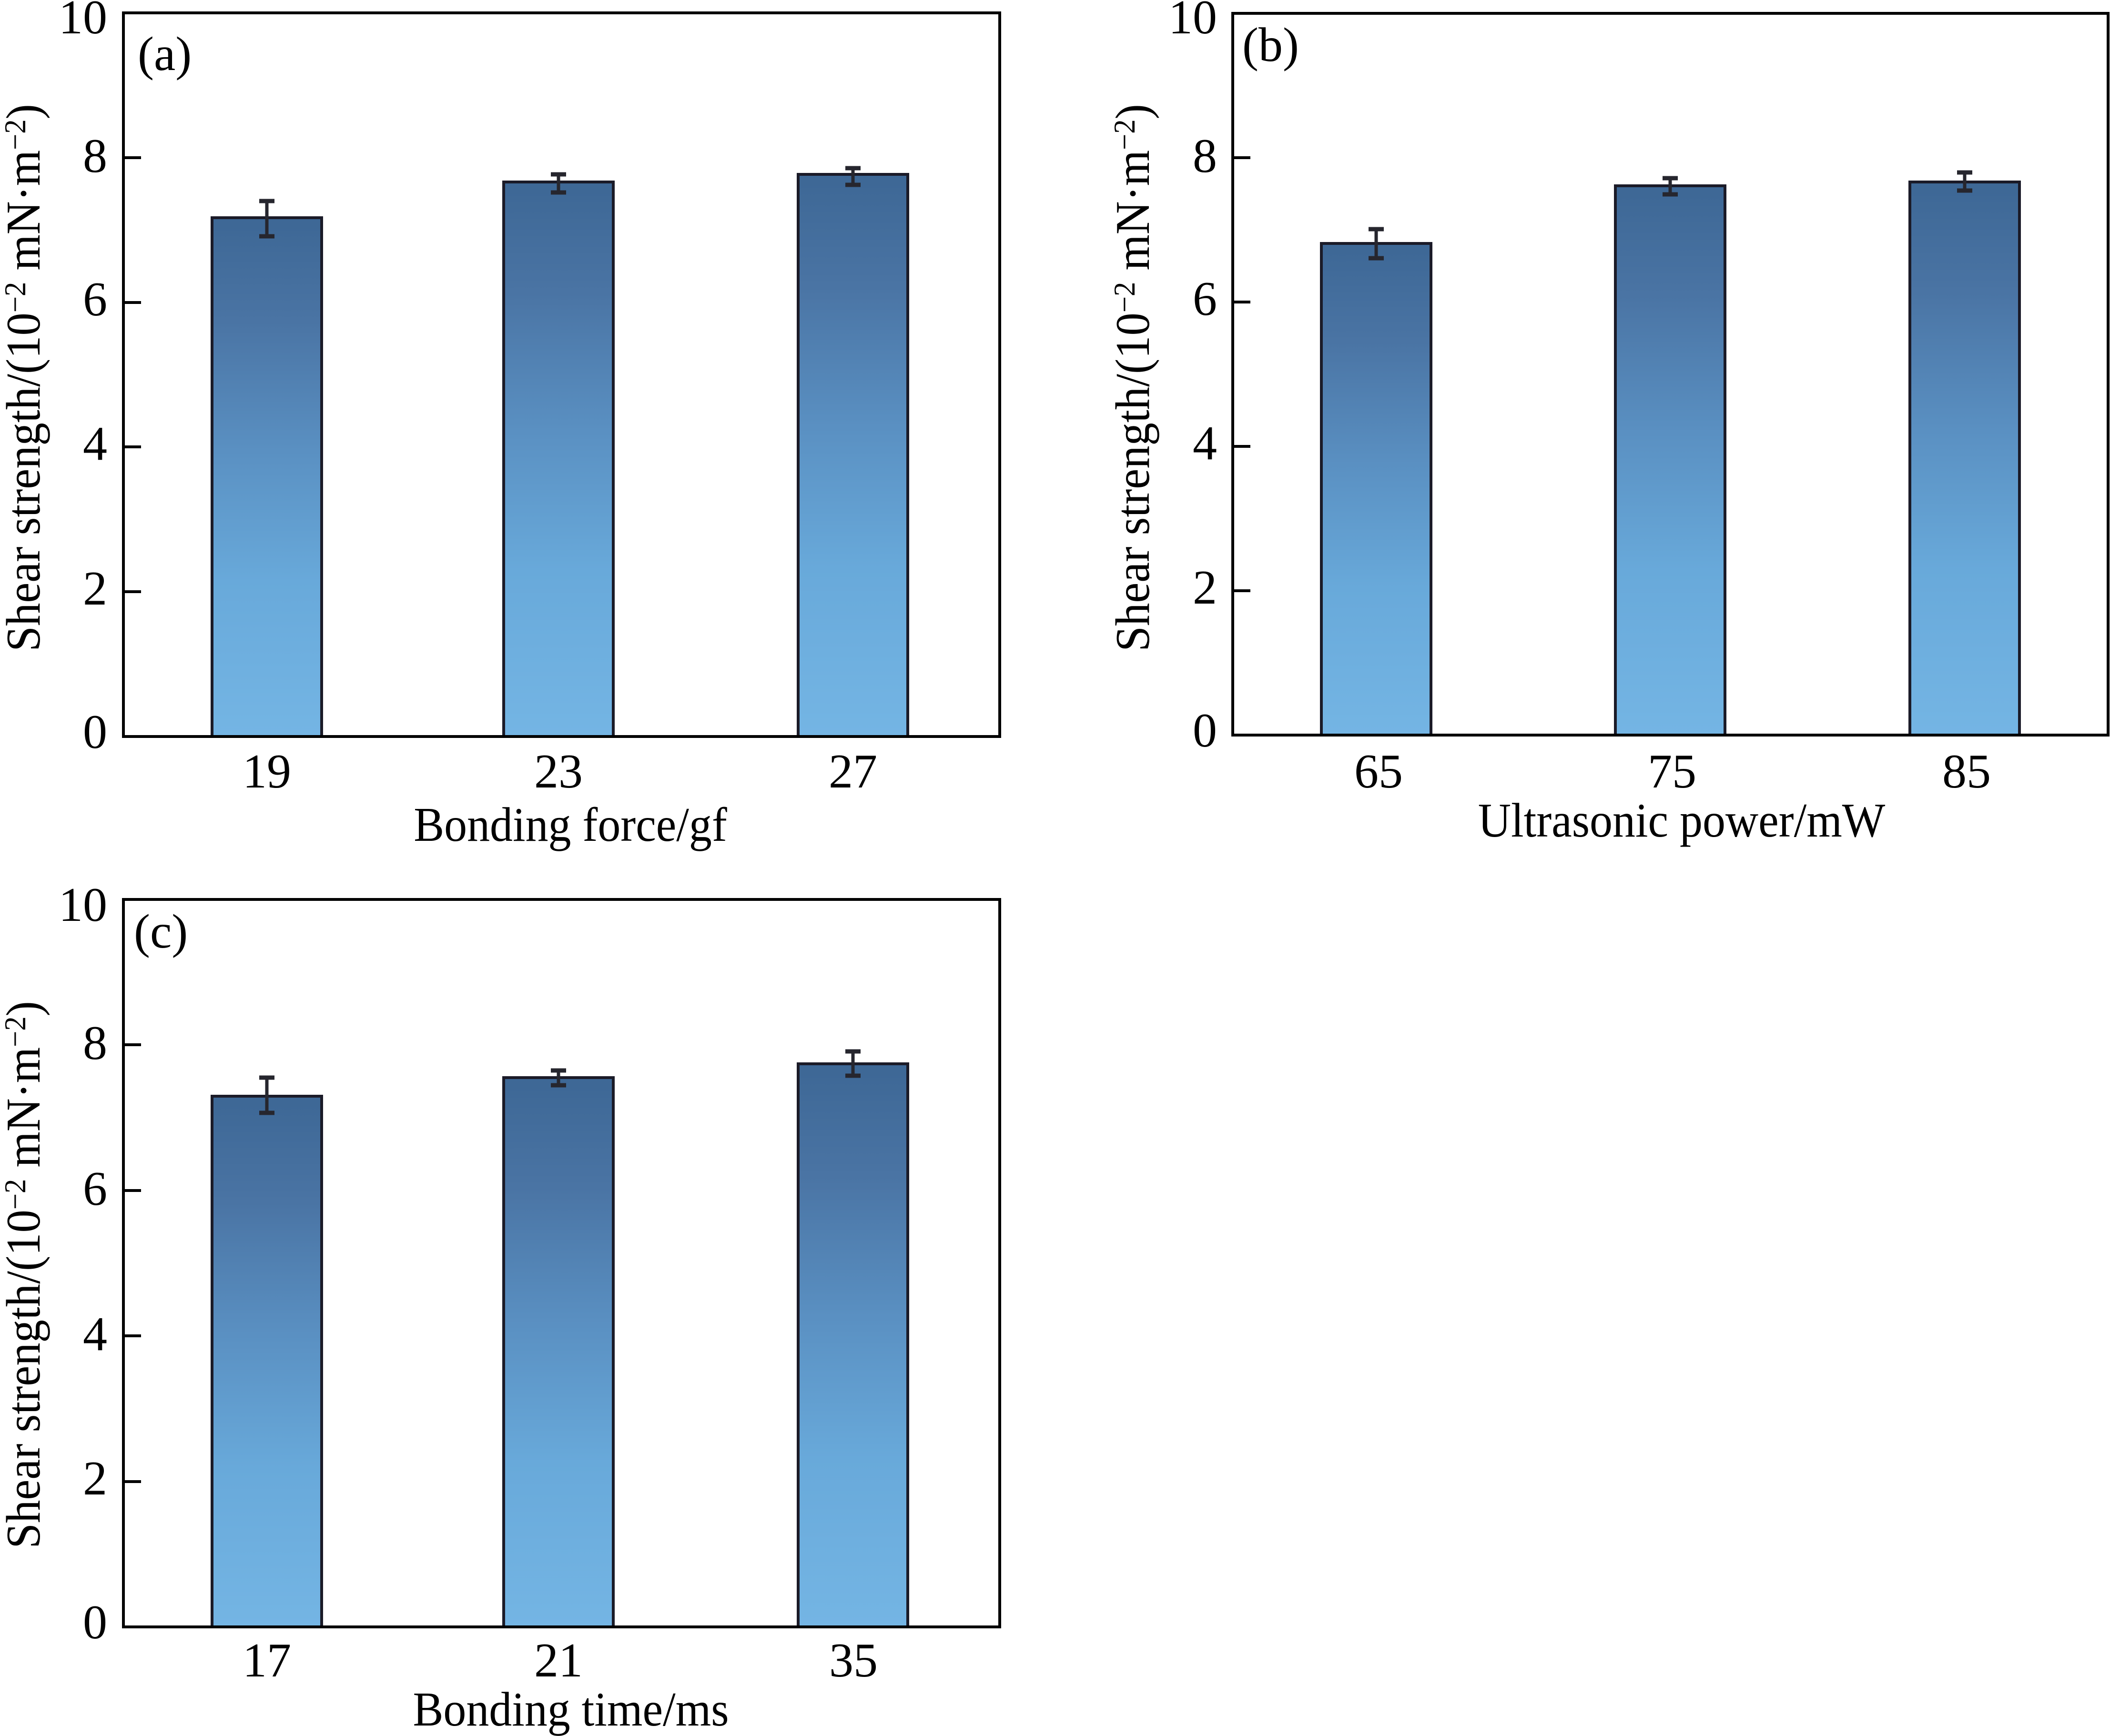 The height and width of the screenshot is (1736, 2110). Describe the element at coordinates (165, 54) in the screenshot. I see `svg-text: (a)` at that location.